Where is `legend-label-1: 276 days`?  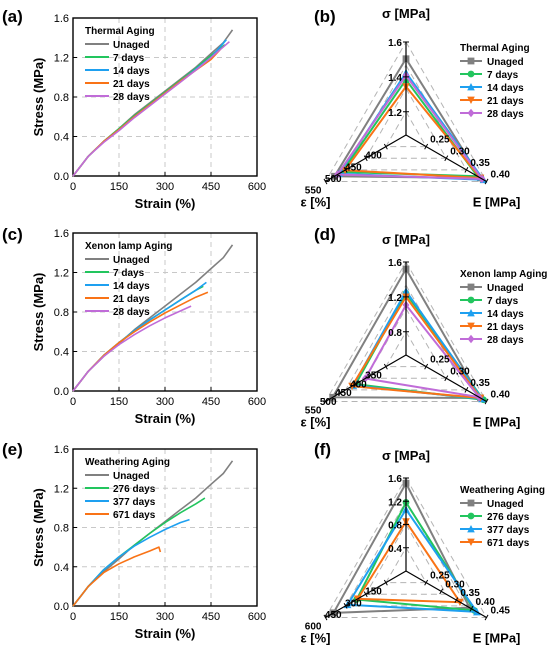 legend-label-1: 276 days is located at coordinates (508, 517).